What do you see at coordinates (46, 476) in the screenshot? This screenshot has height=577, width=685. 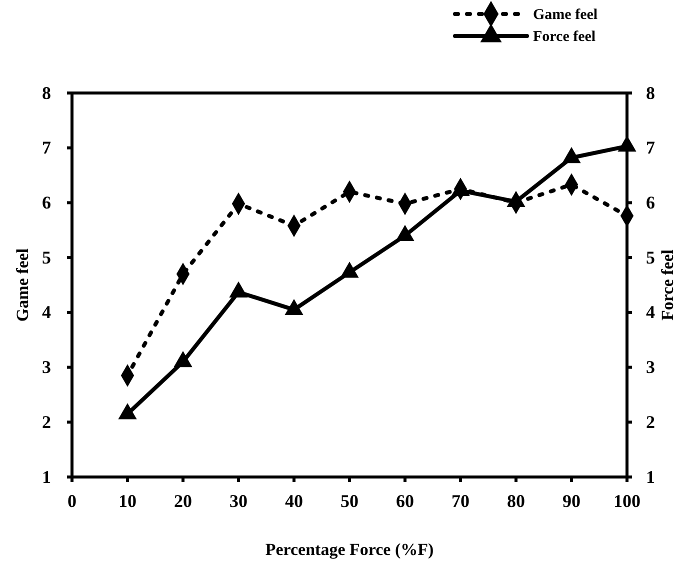 I see `y-tick-label: 1` at bounding box center [46, 476].